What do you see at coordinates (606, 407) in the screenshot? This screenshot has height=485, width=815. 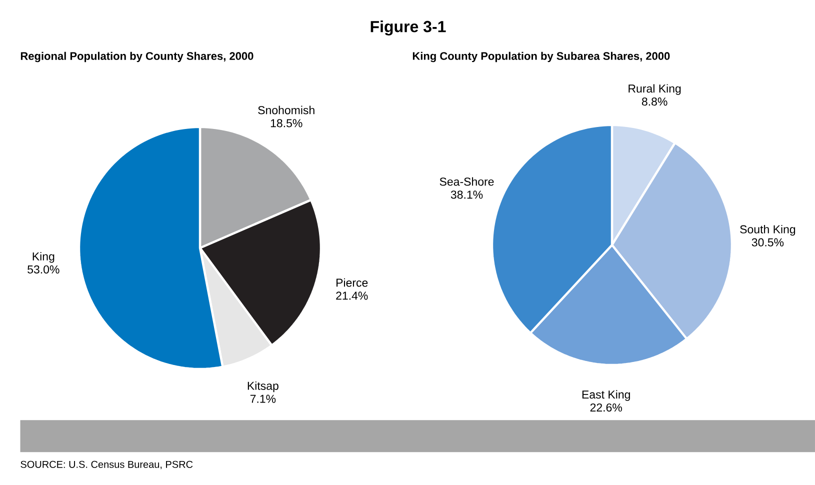 I see `data-label: 22.6%` at bounding box center [606, 407].